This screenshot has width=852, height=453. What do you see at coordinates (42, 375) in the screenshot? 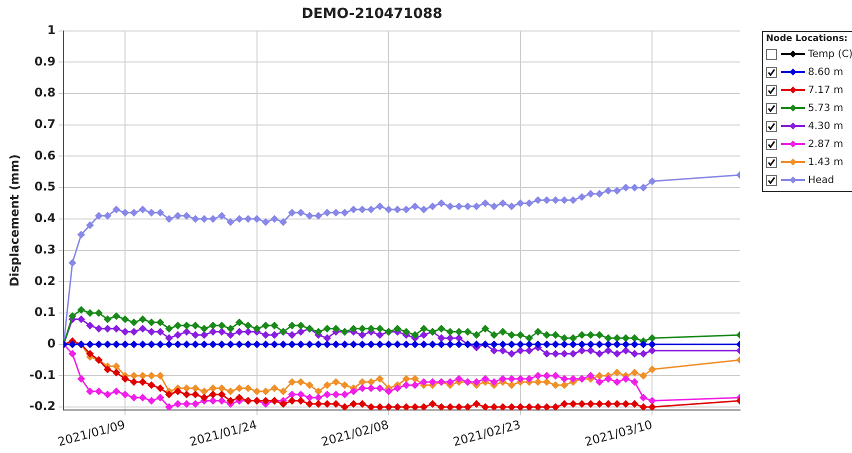
I see `y-tick-label: -0.1` at bounding box center [42, 375].